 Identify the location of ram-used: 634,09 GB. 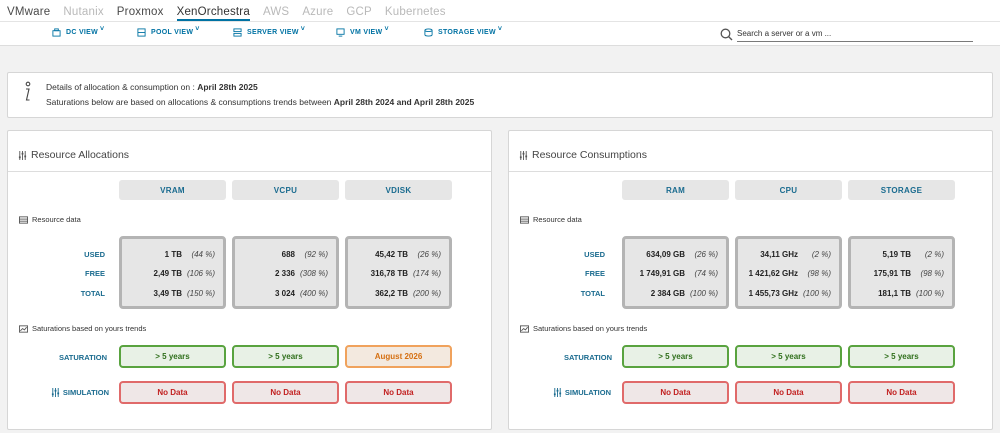
(665, 254).